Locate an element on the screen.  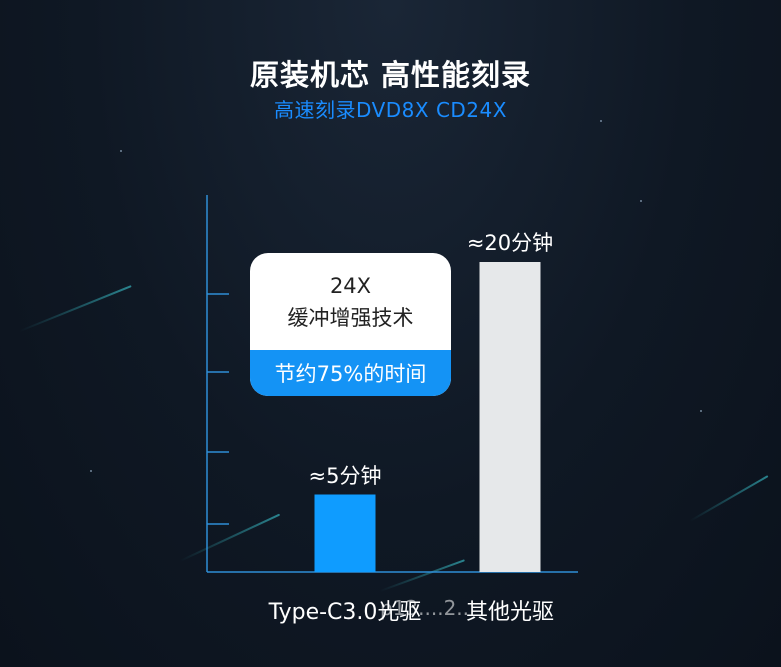
bar-type-c is located at coordinates (345, 533).